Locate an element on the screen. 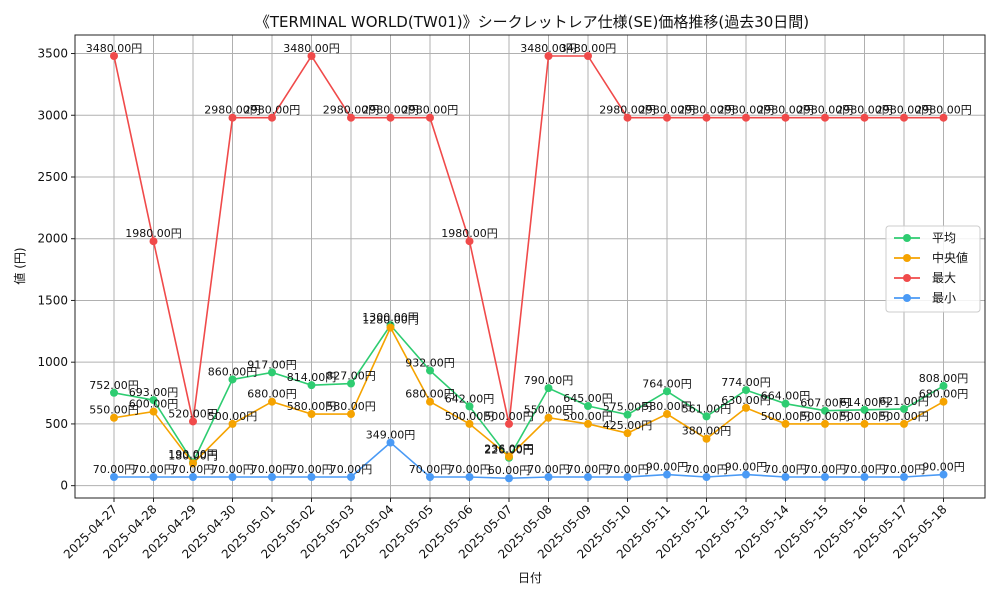  legend-marker-min is located at coordinates (907, 298).